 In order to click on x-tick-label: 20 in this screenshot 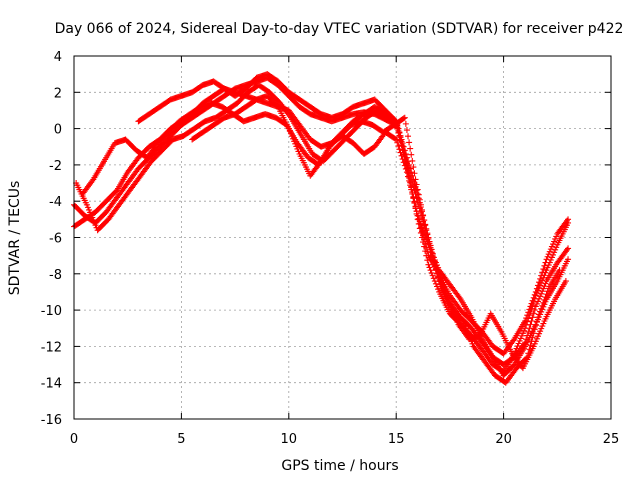, I will do `click(503, 439)`.